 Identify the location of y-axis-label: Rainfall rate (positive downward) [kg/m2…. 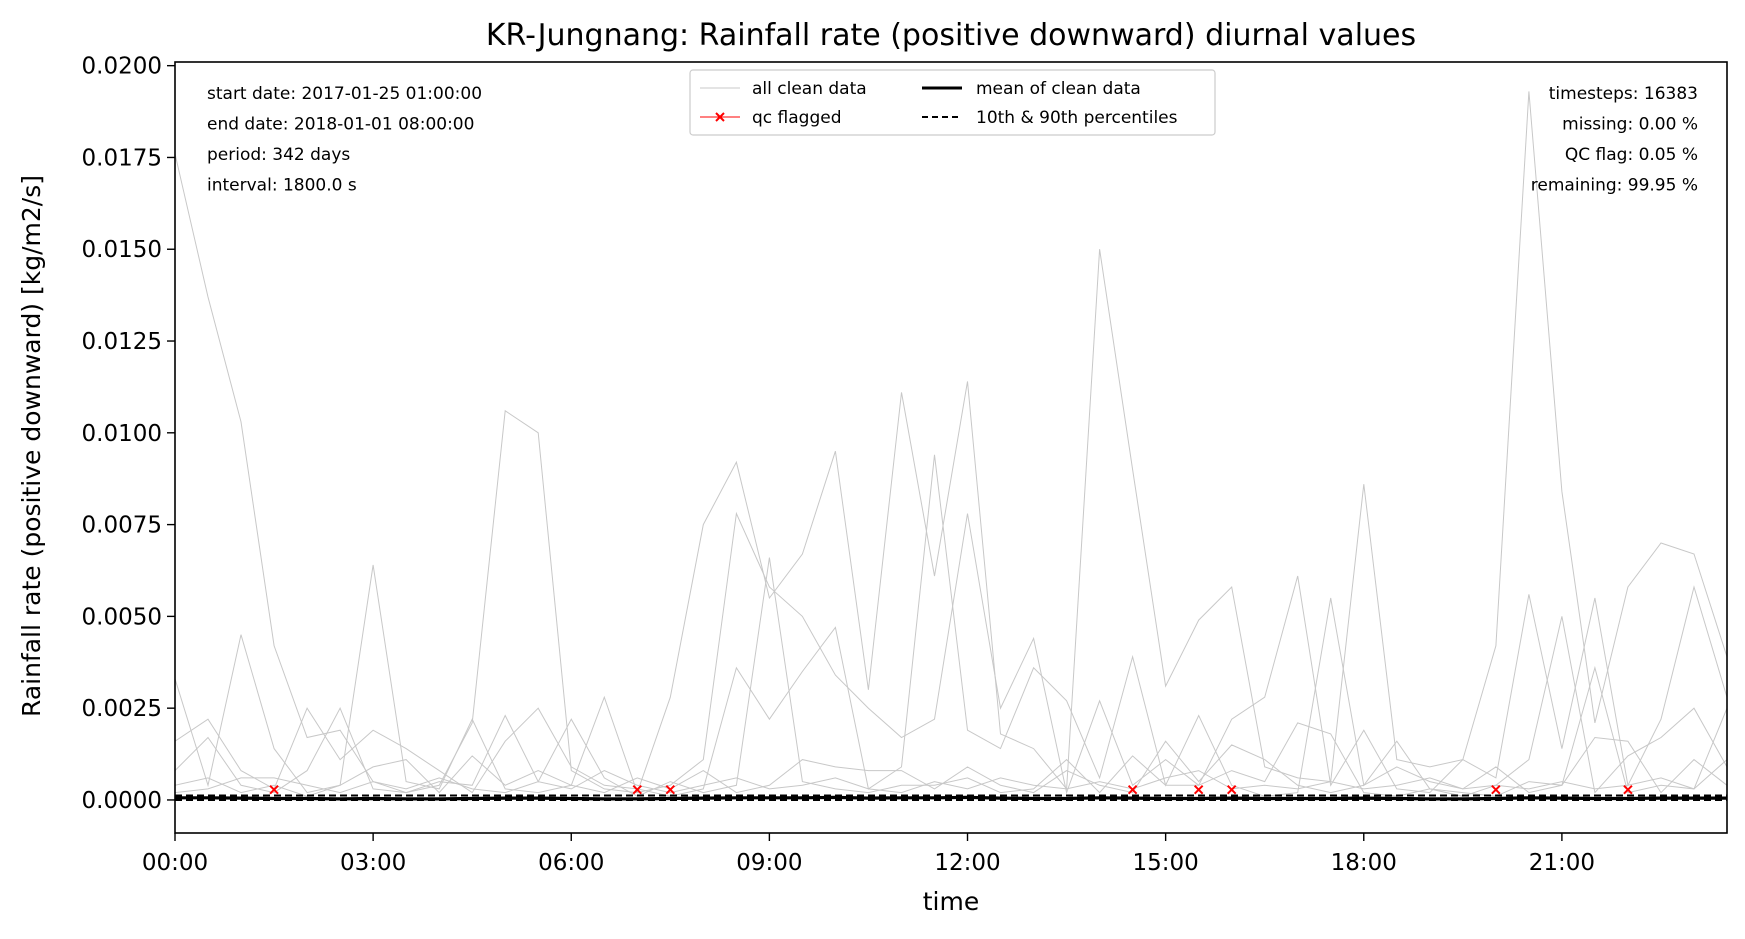
(31, 446).